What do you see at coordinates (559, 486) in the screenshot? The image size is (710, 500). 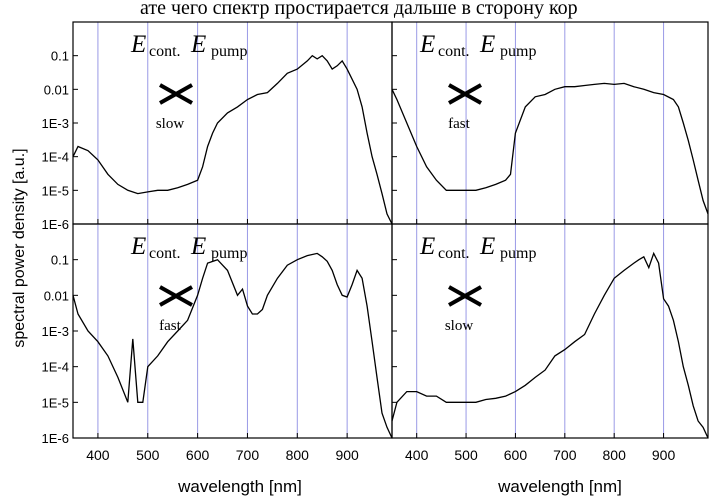 I see `x-axis-label-right: wavelength [nm]` at bounding box center [559, 486].